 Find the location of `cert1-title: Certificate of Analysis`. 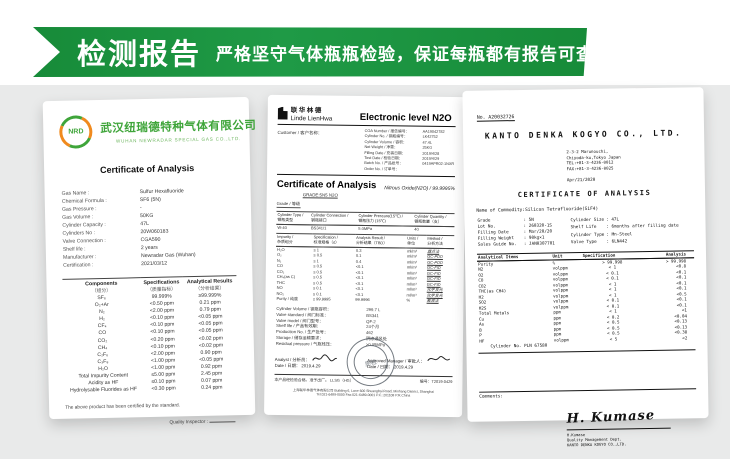

cert1-title: Certificate of Analysis is located at coordinates (147, 169).